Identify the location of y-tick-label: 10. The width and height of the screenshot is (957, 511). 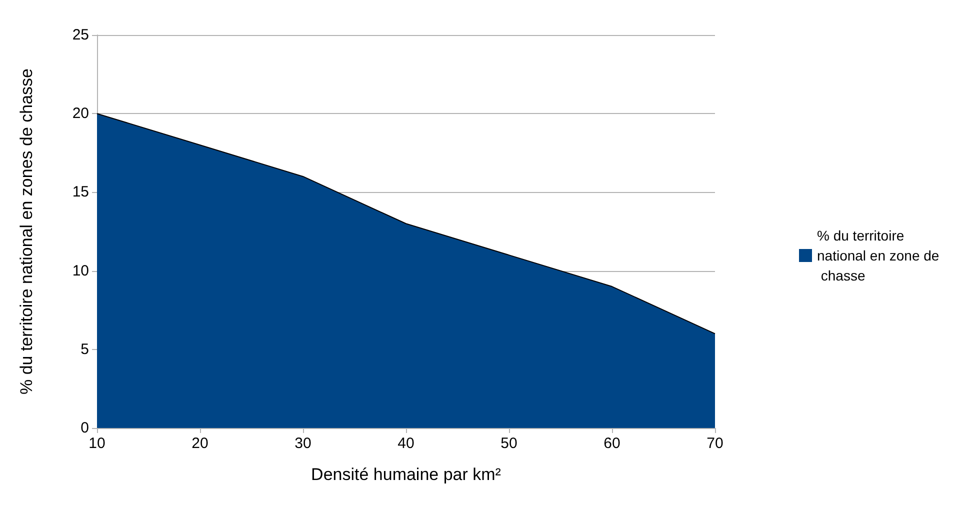
(80, 271).